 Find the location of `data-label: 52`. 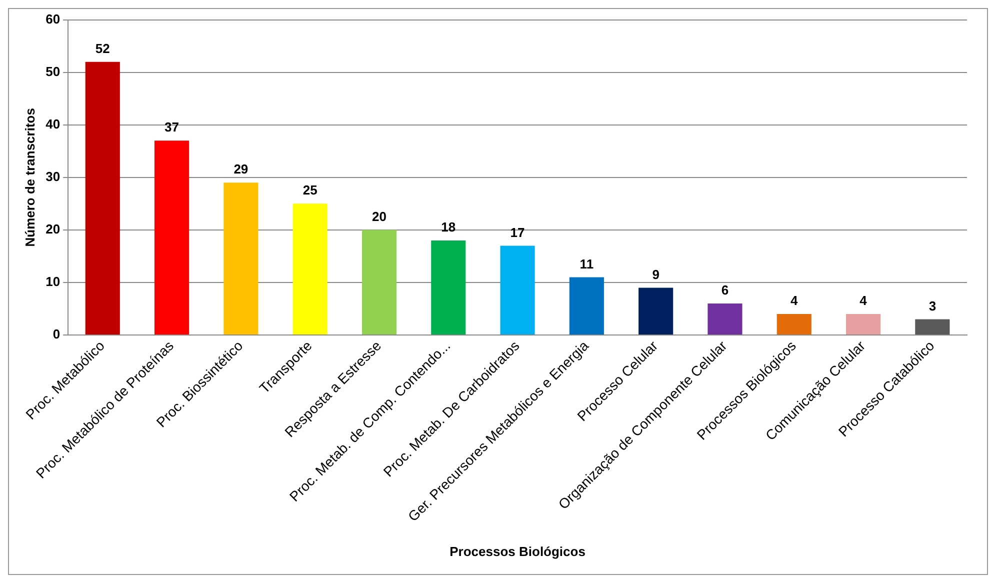

data-label: 52 is located at coordinates (102, 48).